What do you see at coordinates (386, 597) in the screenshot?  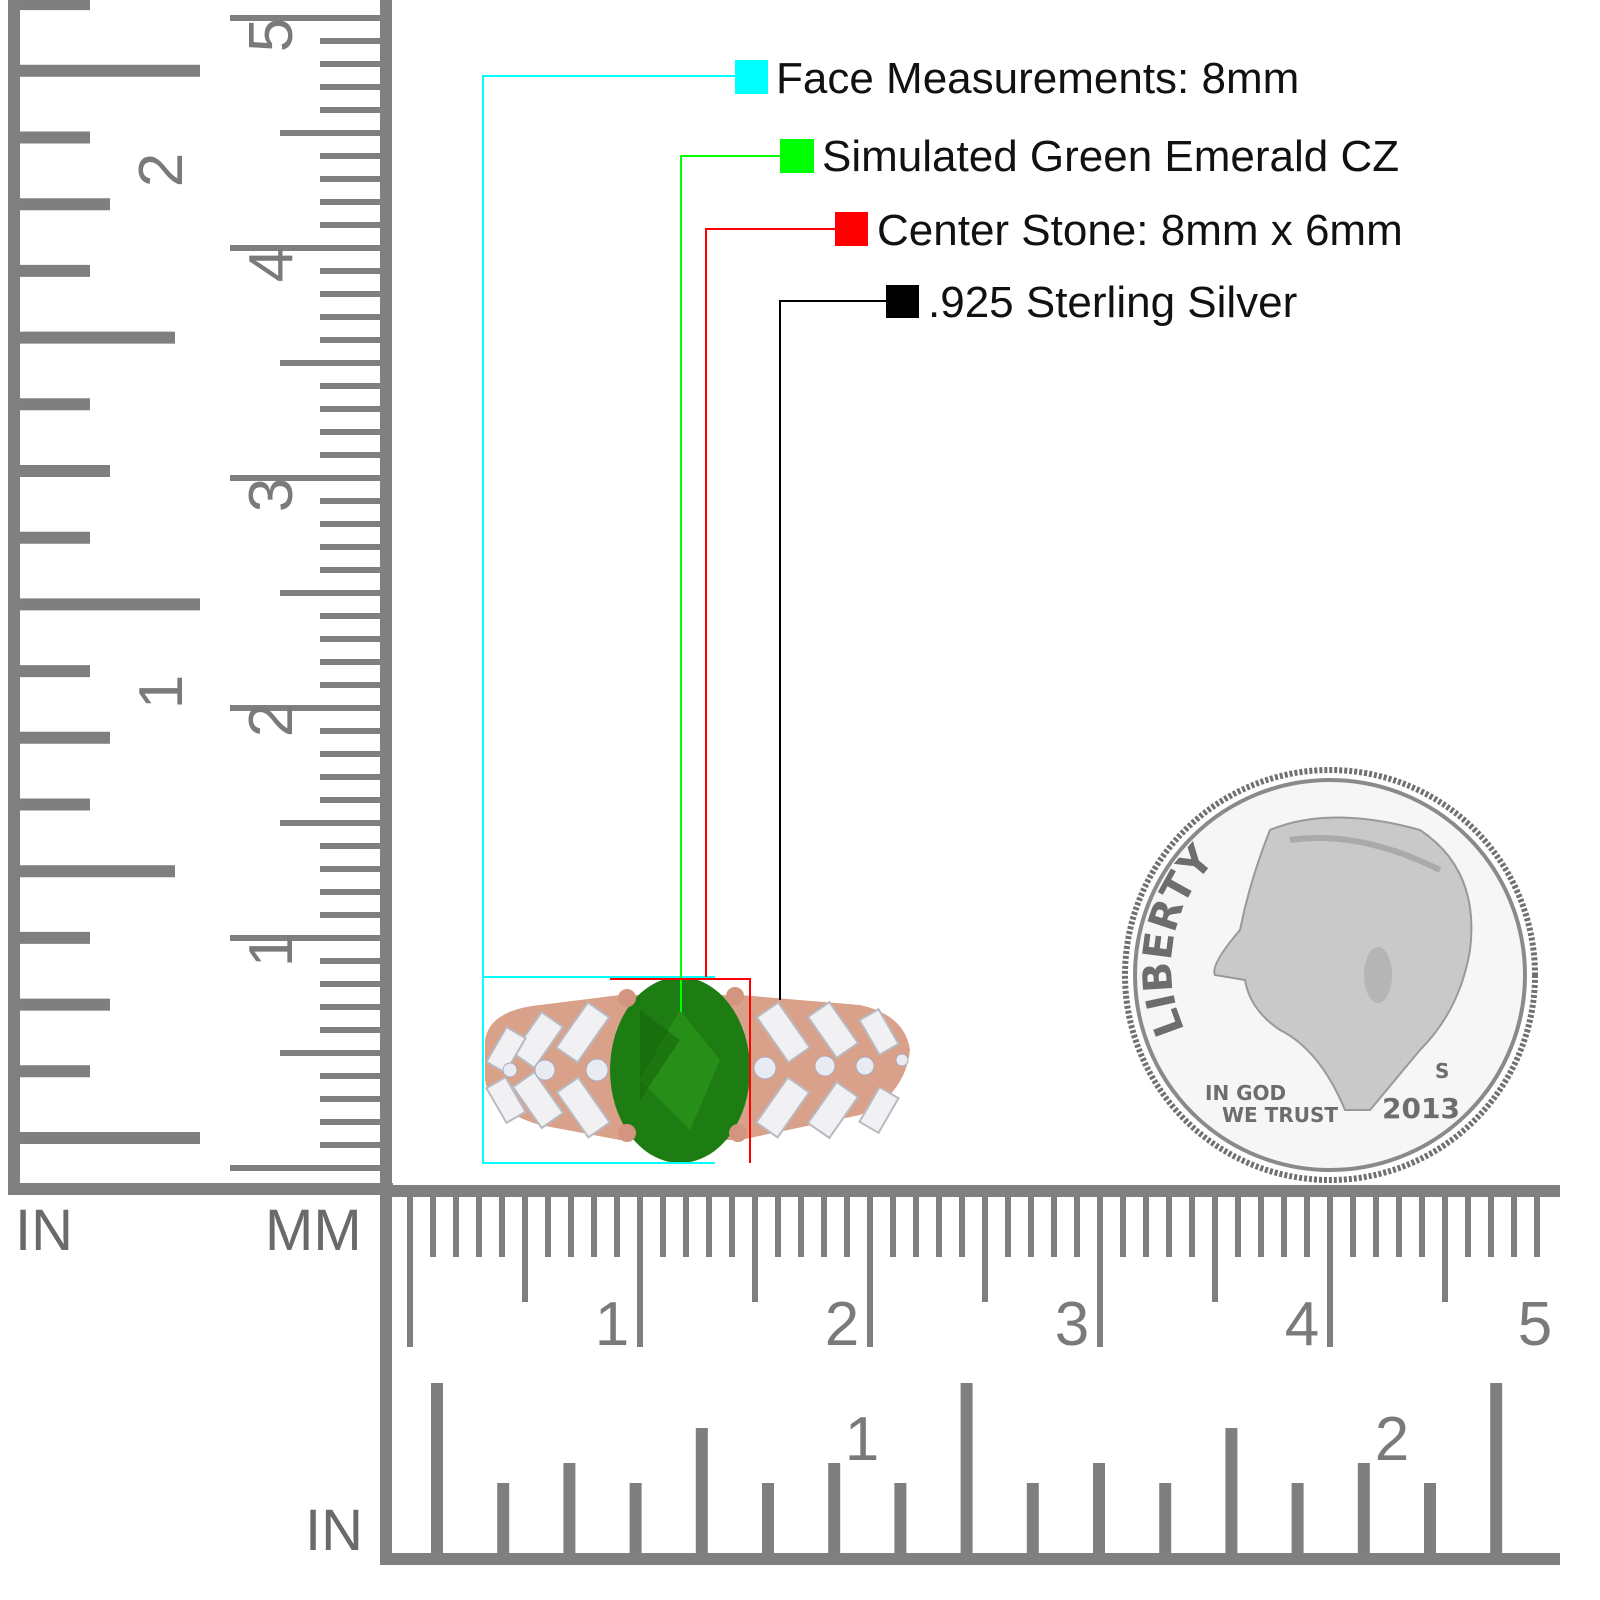 I see `left-ruler-right-edge` at bounding box center [386, 597].